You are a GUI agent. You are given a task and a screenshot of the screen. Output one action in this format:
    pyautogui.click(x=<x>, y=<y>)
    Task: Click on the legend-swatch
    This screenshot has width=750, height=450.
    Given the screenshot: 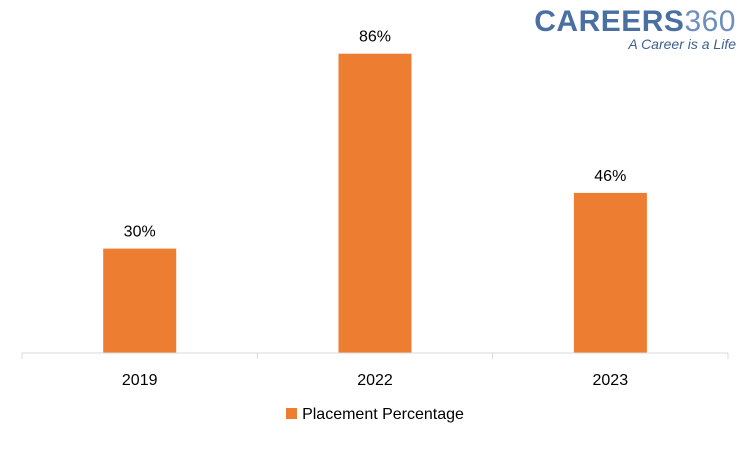 What is the action you would take?
    pyautogui.click(x=292, y=413)
    